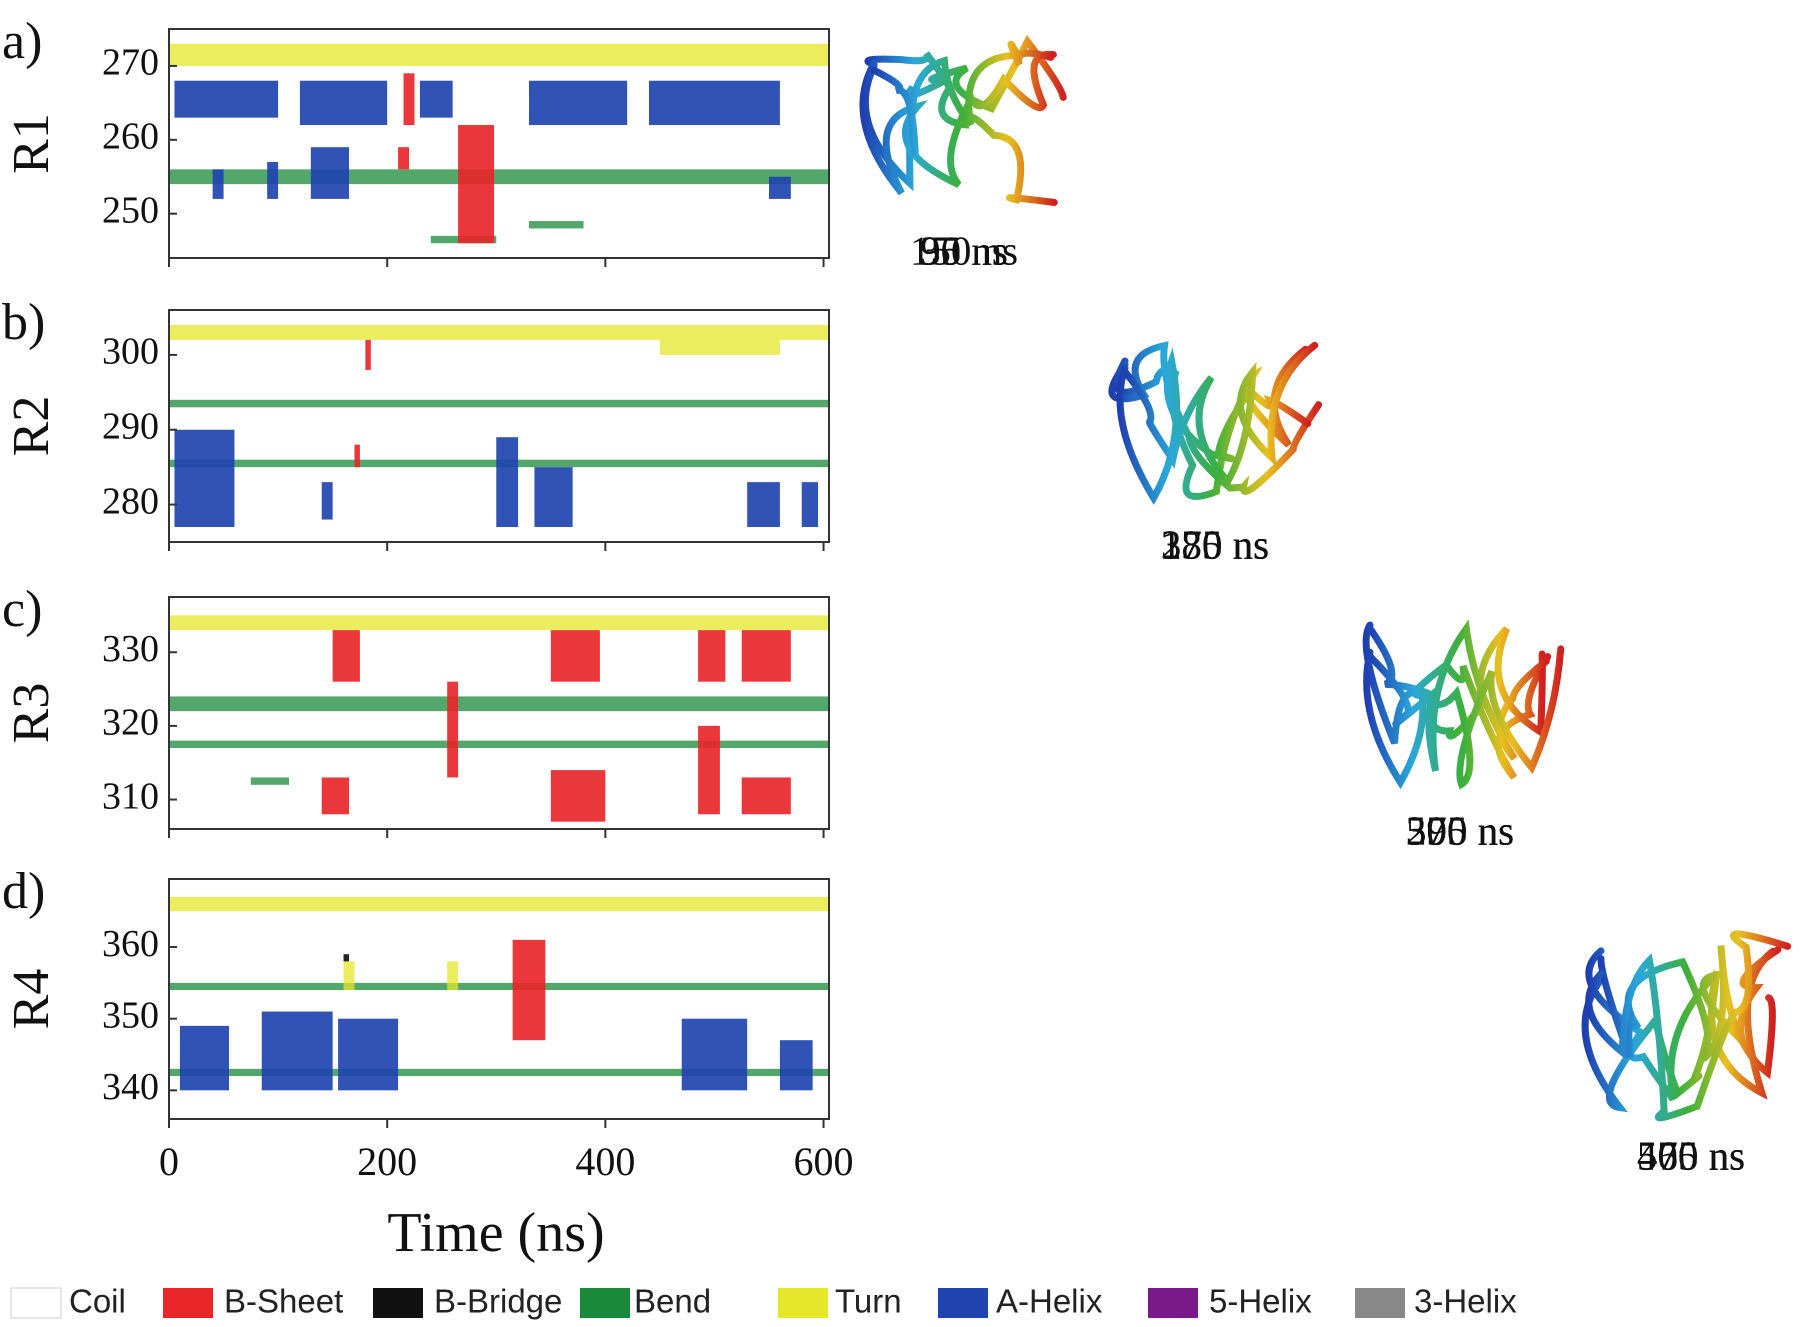  I want to click on snapshot-time: 170 ns, so click(1215, 544).